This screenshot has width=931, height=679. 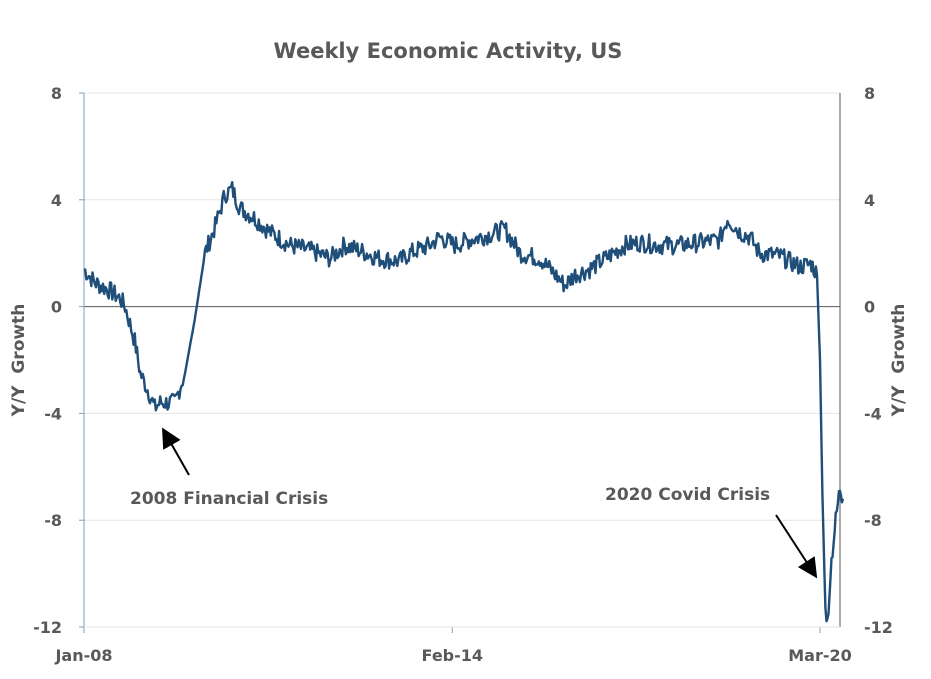 What do you see at coordinates (83, 655) in the screenshot?
I see `x-tick-label: Jan-08` at bounding box center [83, 655].